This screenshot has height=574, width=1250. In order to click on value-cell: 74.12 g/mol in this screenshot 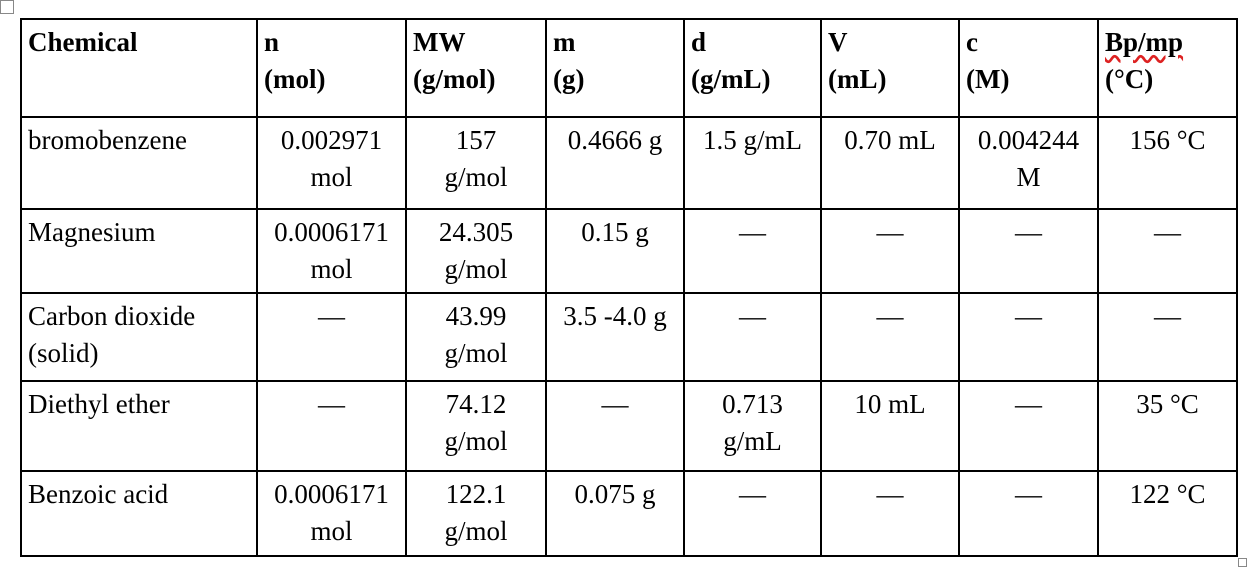, I will do `click(476, 426)`.